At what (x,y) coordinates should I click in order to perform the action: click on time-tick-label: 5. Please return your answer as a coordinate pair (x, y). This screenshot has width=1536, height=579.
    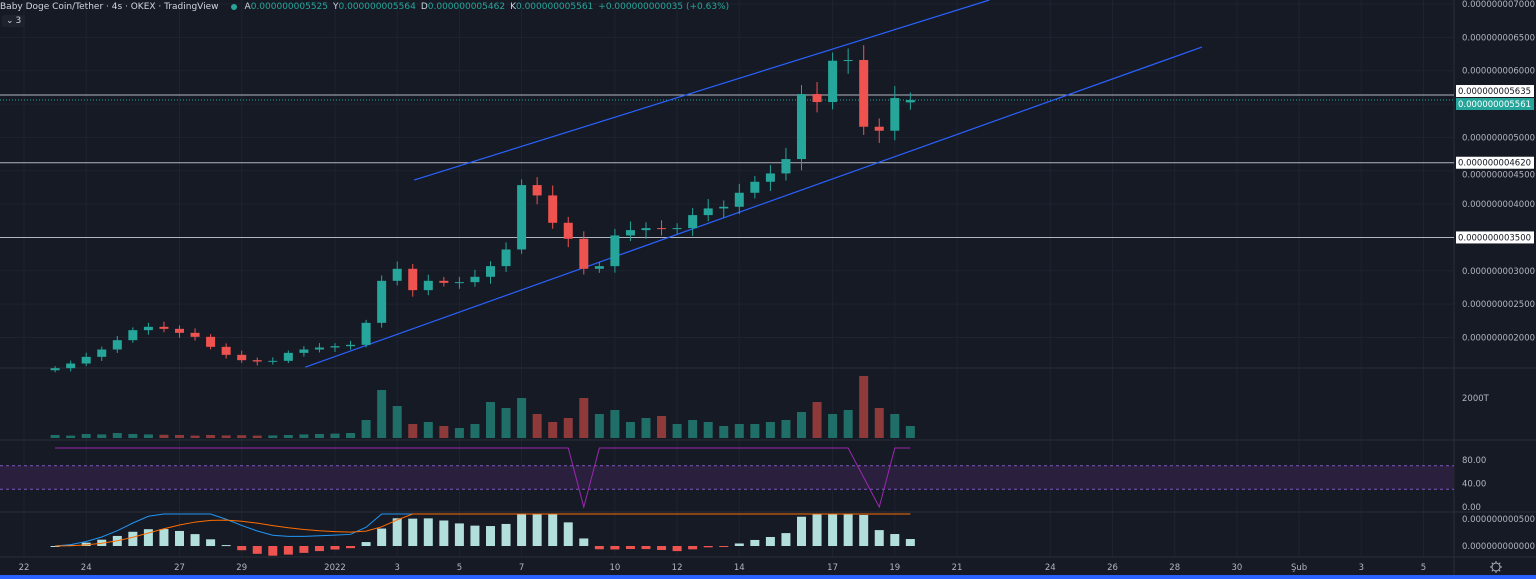
    Looking at the image, I should click on (1423, 568).